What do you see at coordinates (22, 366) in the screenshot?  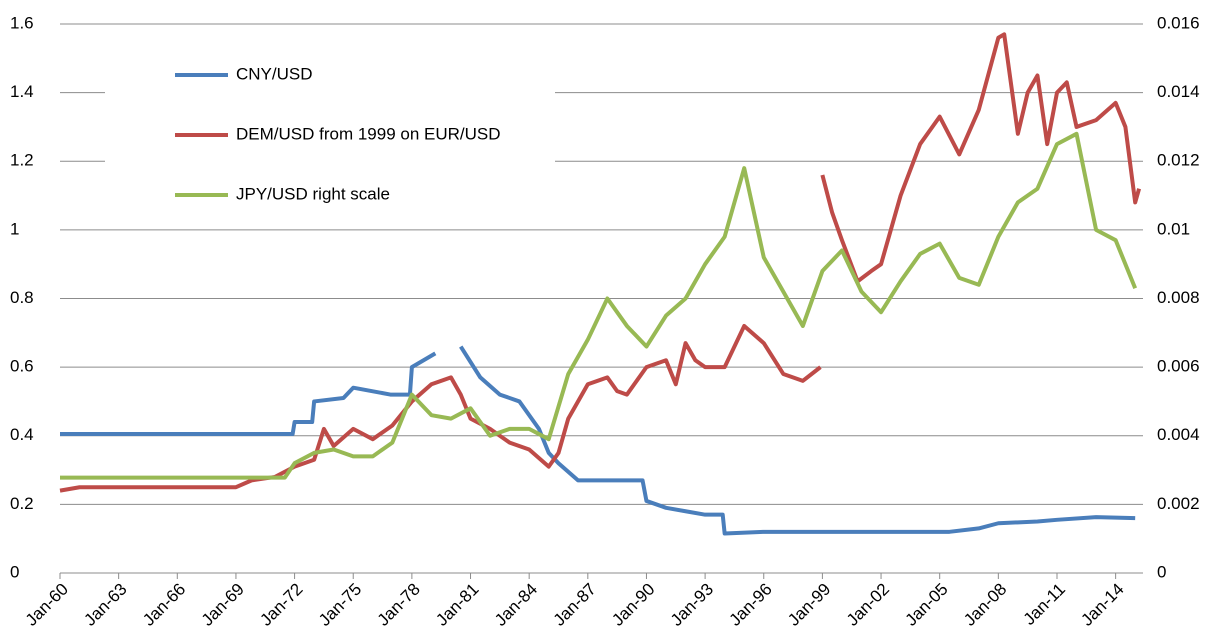 I see `y-tick-label: 0.6` at bounding box center [22, 366].